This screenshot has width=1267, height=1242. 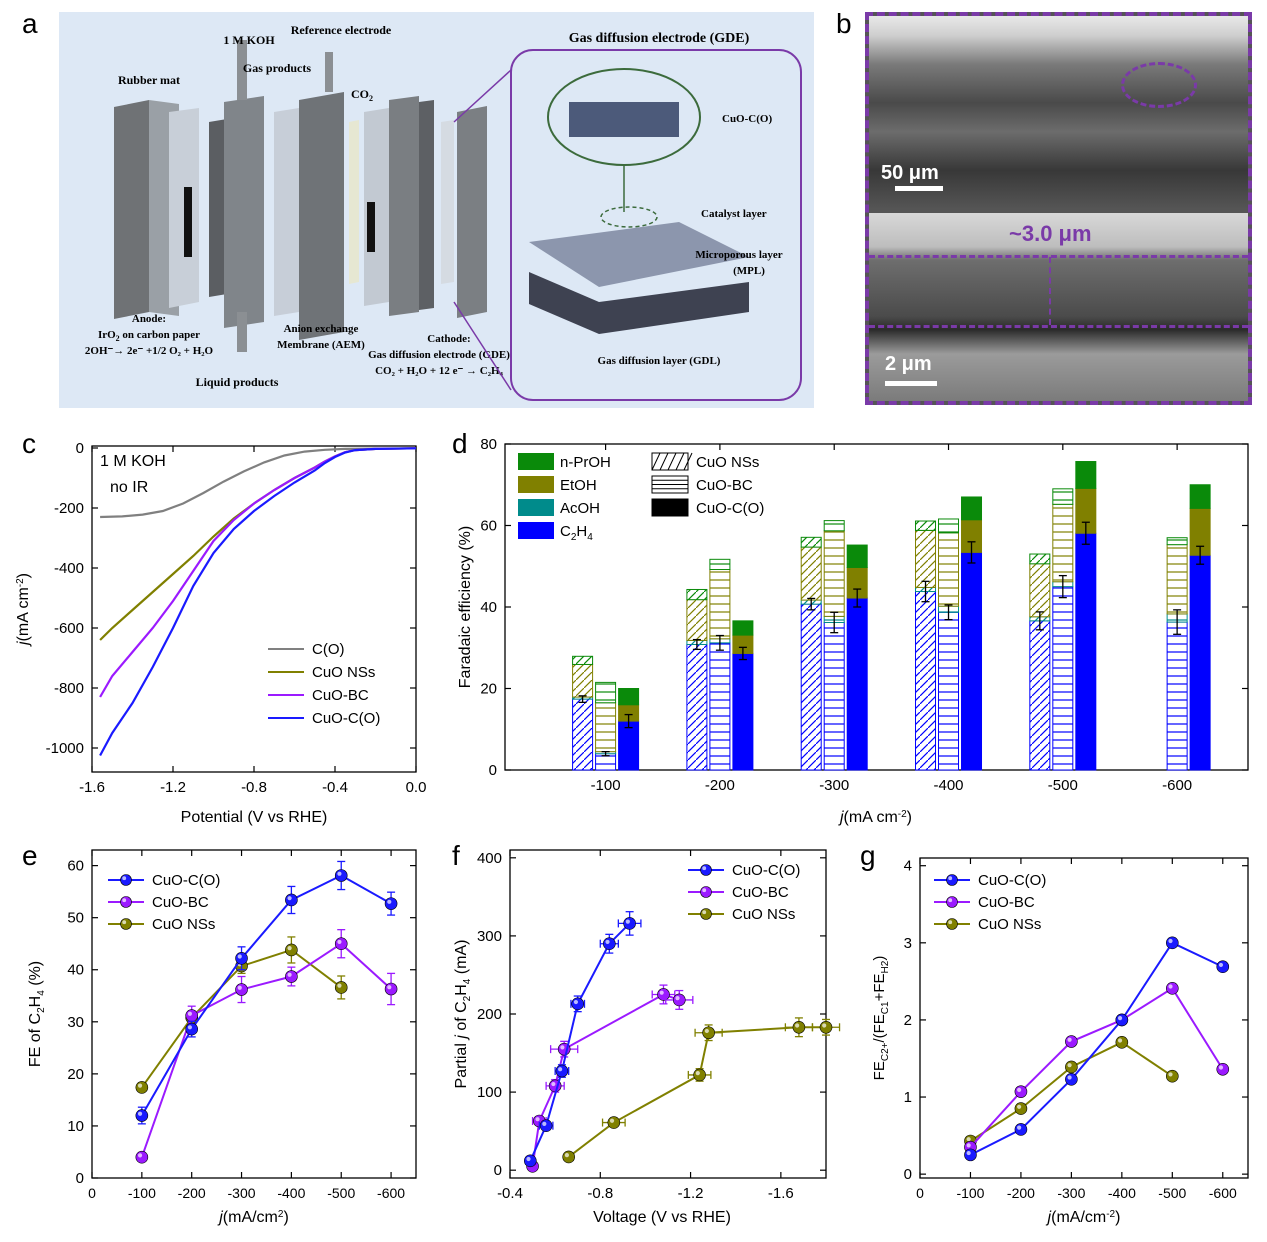 What do you see at coordinates (75, 866) in the screenshot?
I see `chart-e-ytick-label: 60` at bounding box center [75, 866].